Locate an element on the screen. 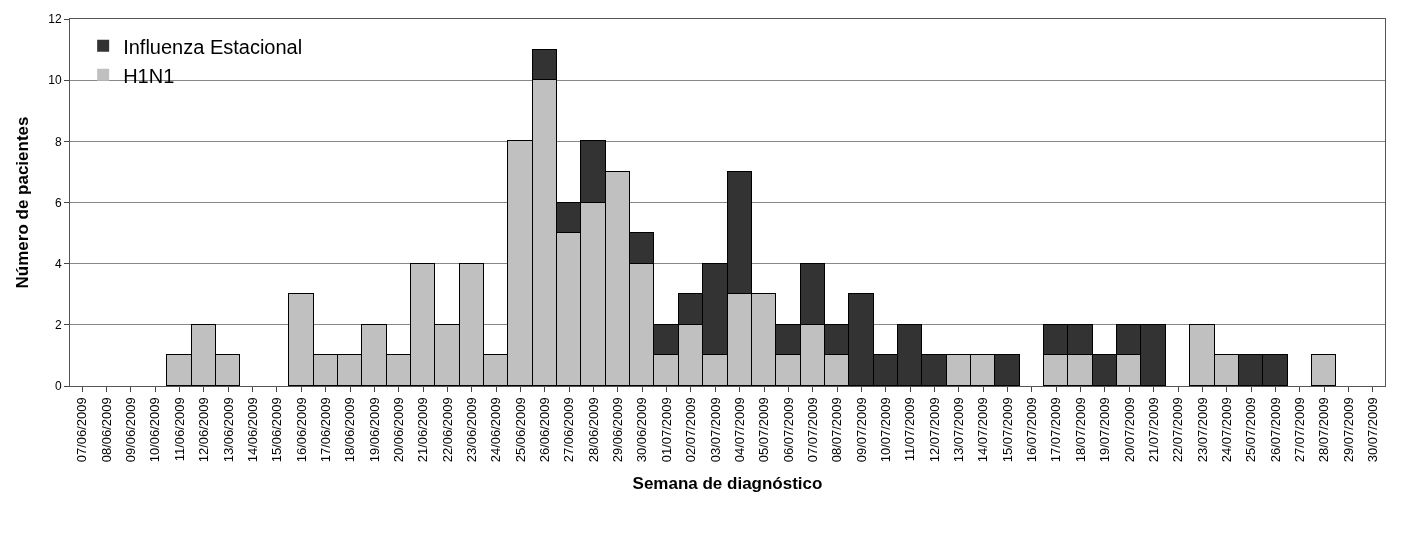  x-tick-label: 28/06/2009 is located at coordinates (593, 430).